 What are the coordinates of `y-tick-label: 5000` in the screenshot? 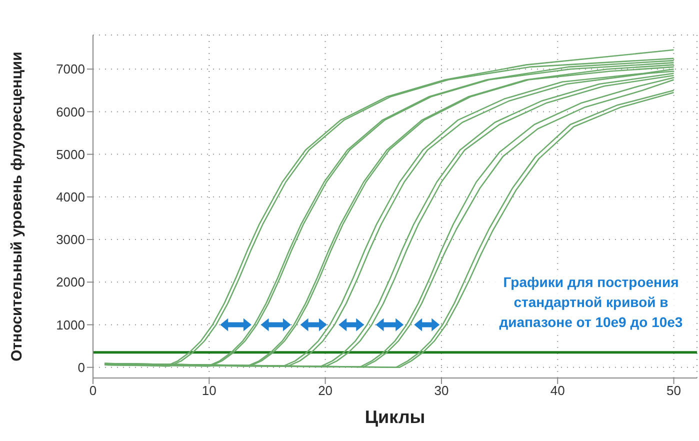 It's located at (70, 154).